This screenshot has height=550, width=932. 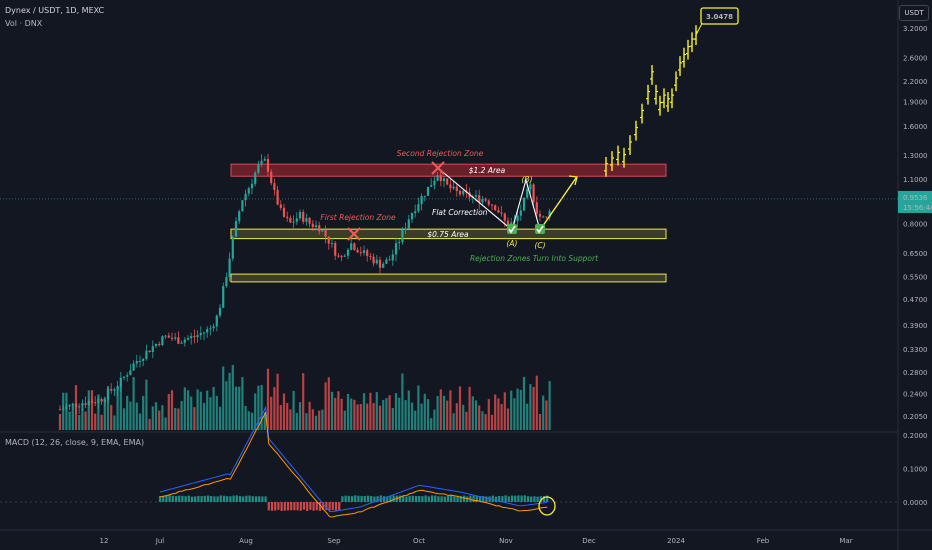 What do you see at coordinates (438, 168) in the screenshot?
I see `second-rejection-x-icon` at bounding box center [438, 168].